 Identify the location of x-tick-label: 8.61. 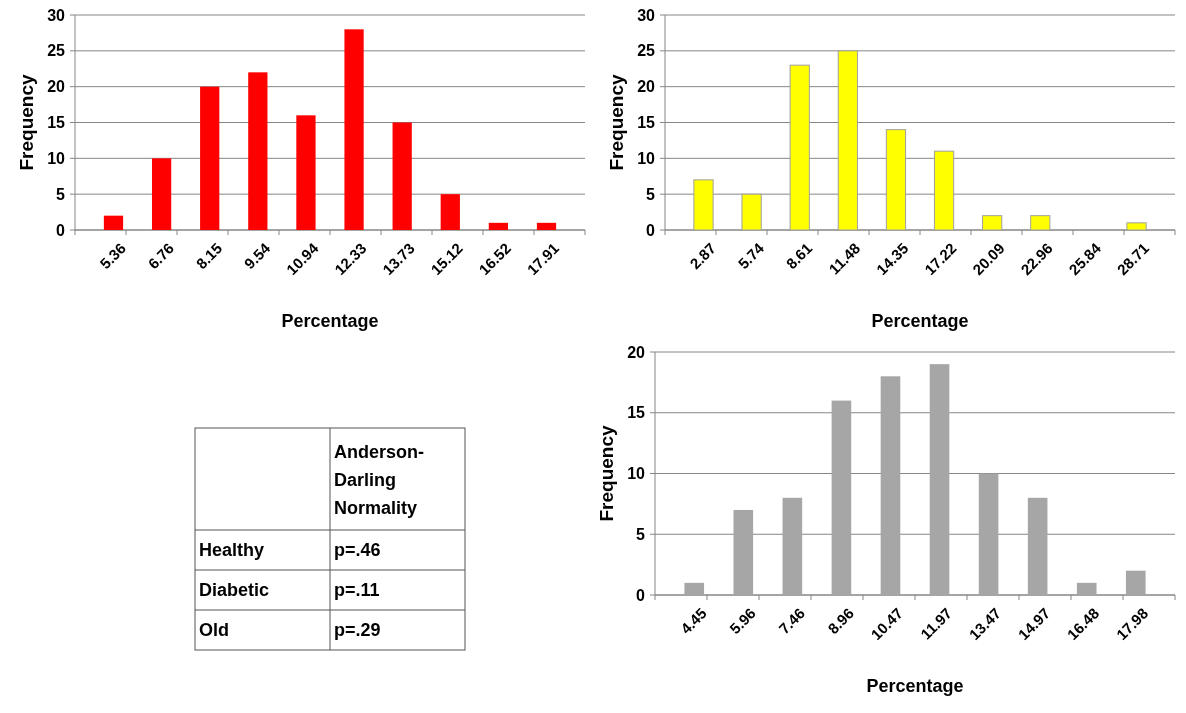
(799, 256).